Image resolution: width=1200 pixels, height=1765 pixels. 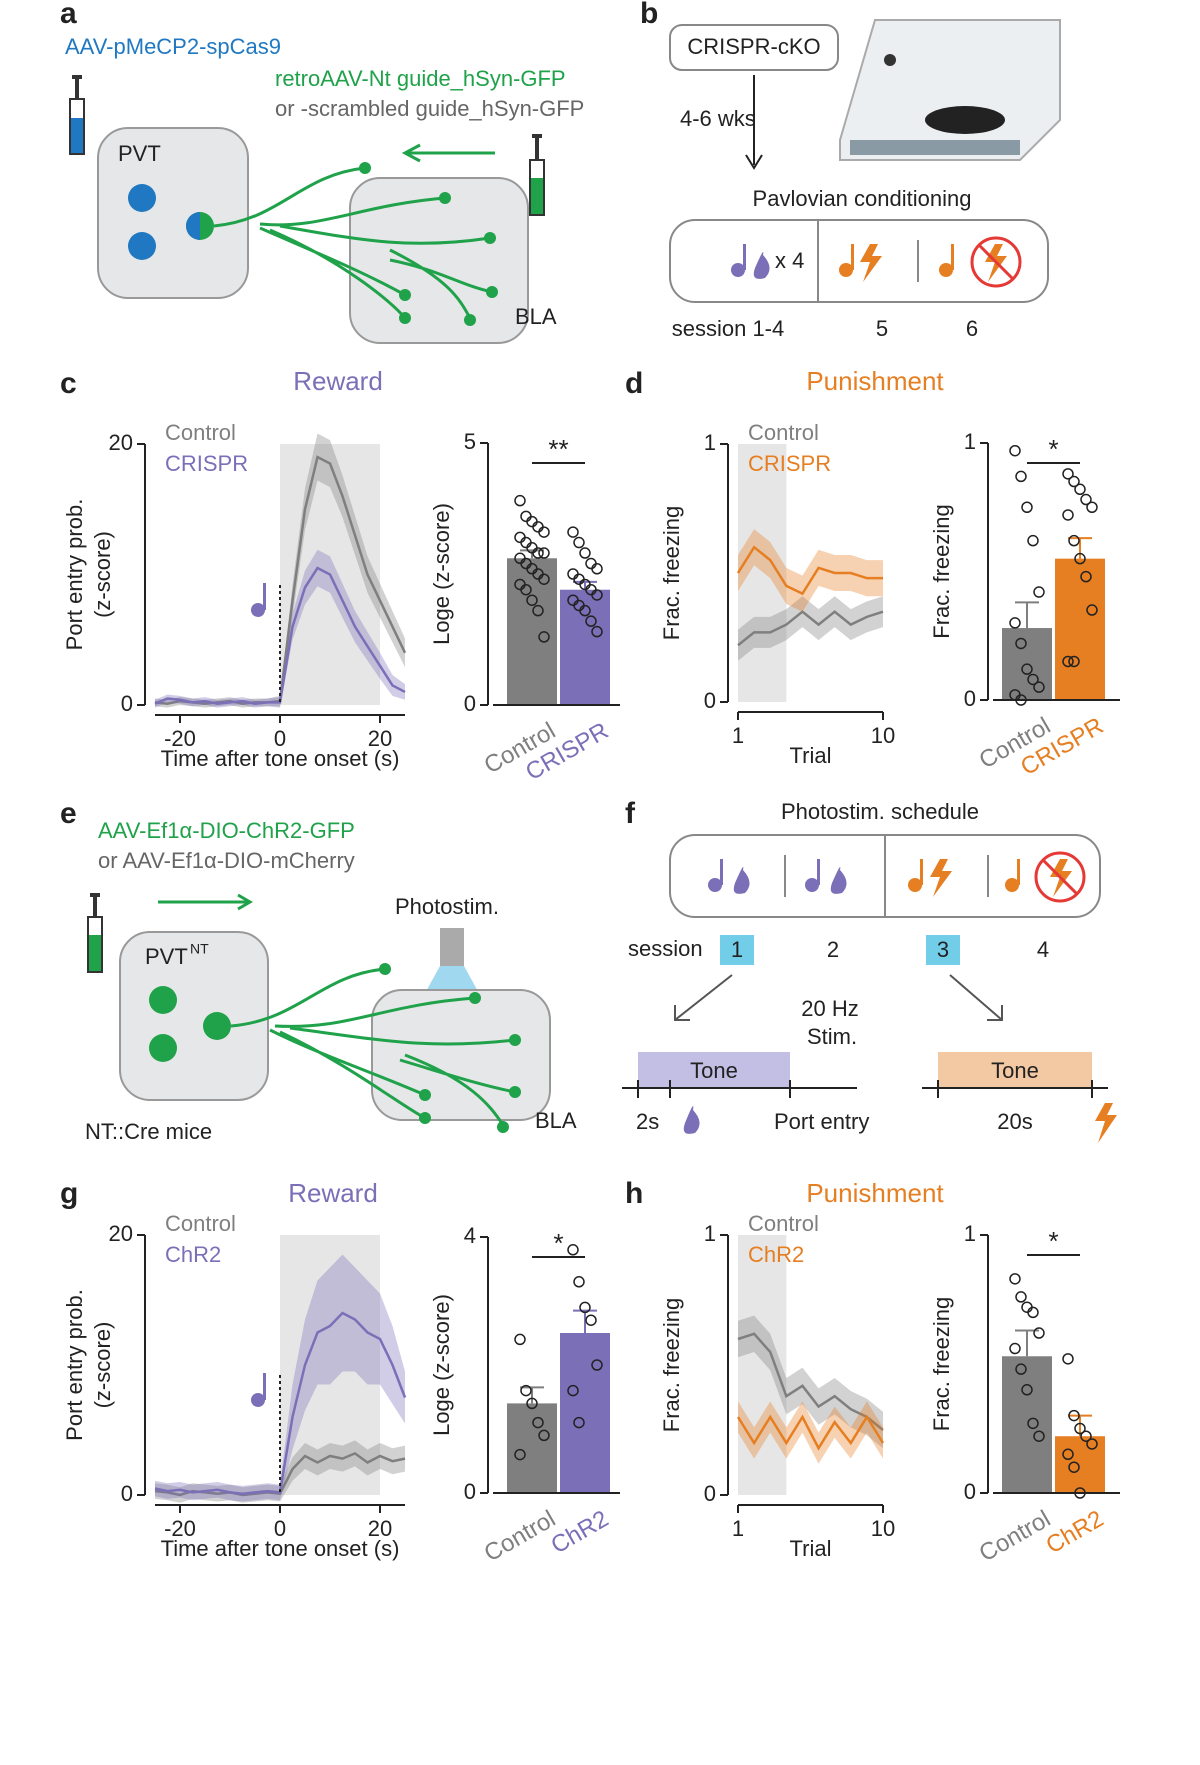 What do you see at coordinates (380, 738) in the screenshot?
I see `x-tick-label: 20` at bounding box center [380, 738].